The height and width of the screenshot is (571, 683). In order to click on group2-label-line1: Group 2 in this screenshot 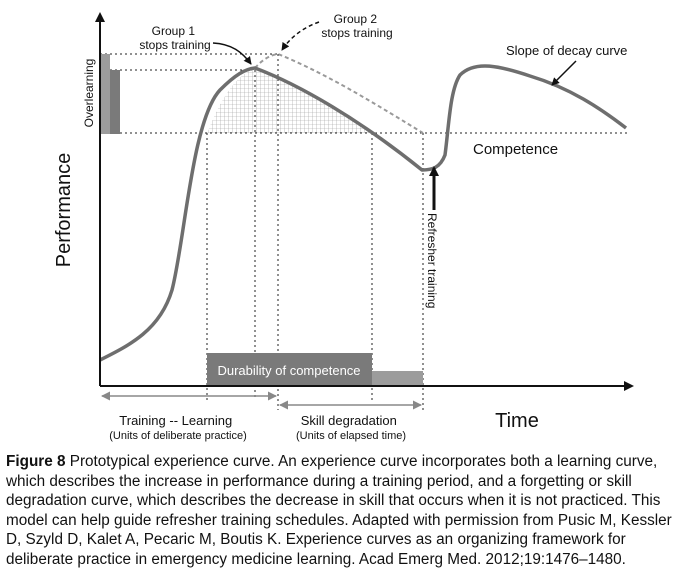, I will do `click(356, 19)`.